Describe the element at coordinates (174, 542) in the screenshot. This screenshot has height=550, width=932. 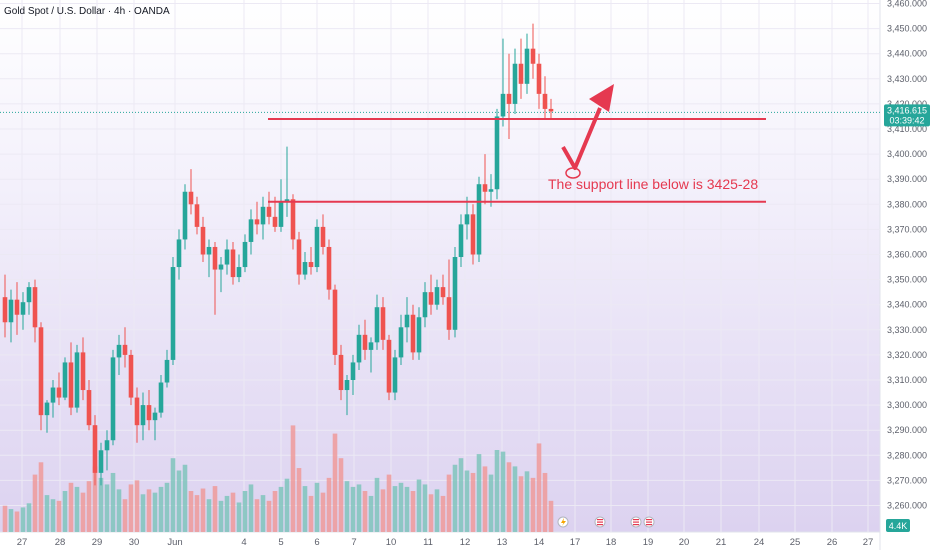
I see `time-tick-label: Jun` at that location.